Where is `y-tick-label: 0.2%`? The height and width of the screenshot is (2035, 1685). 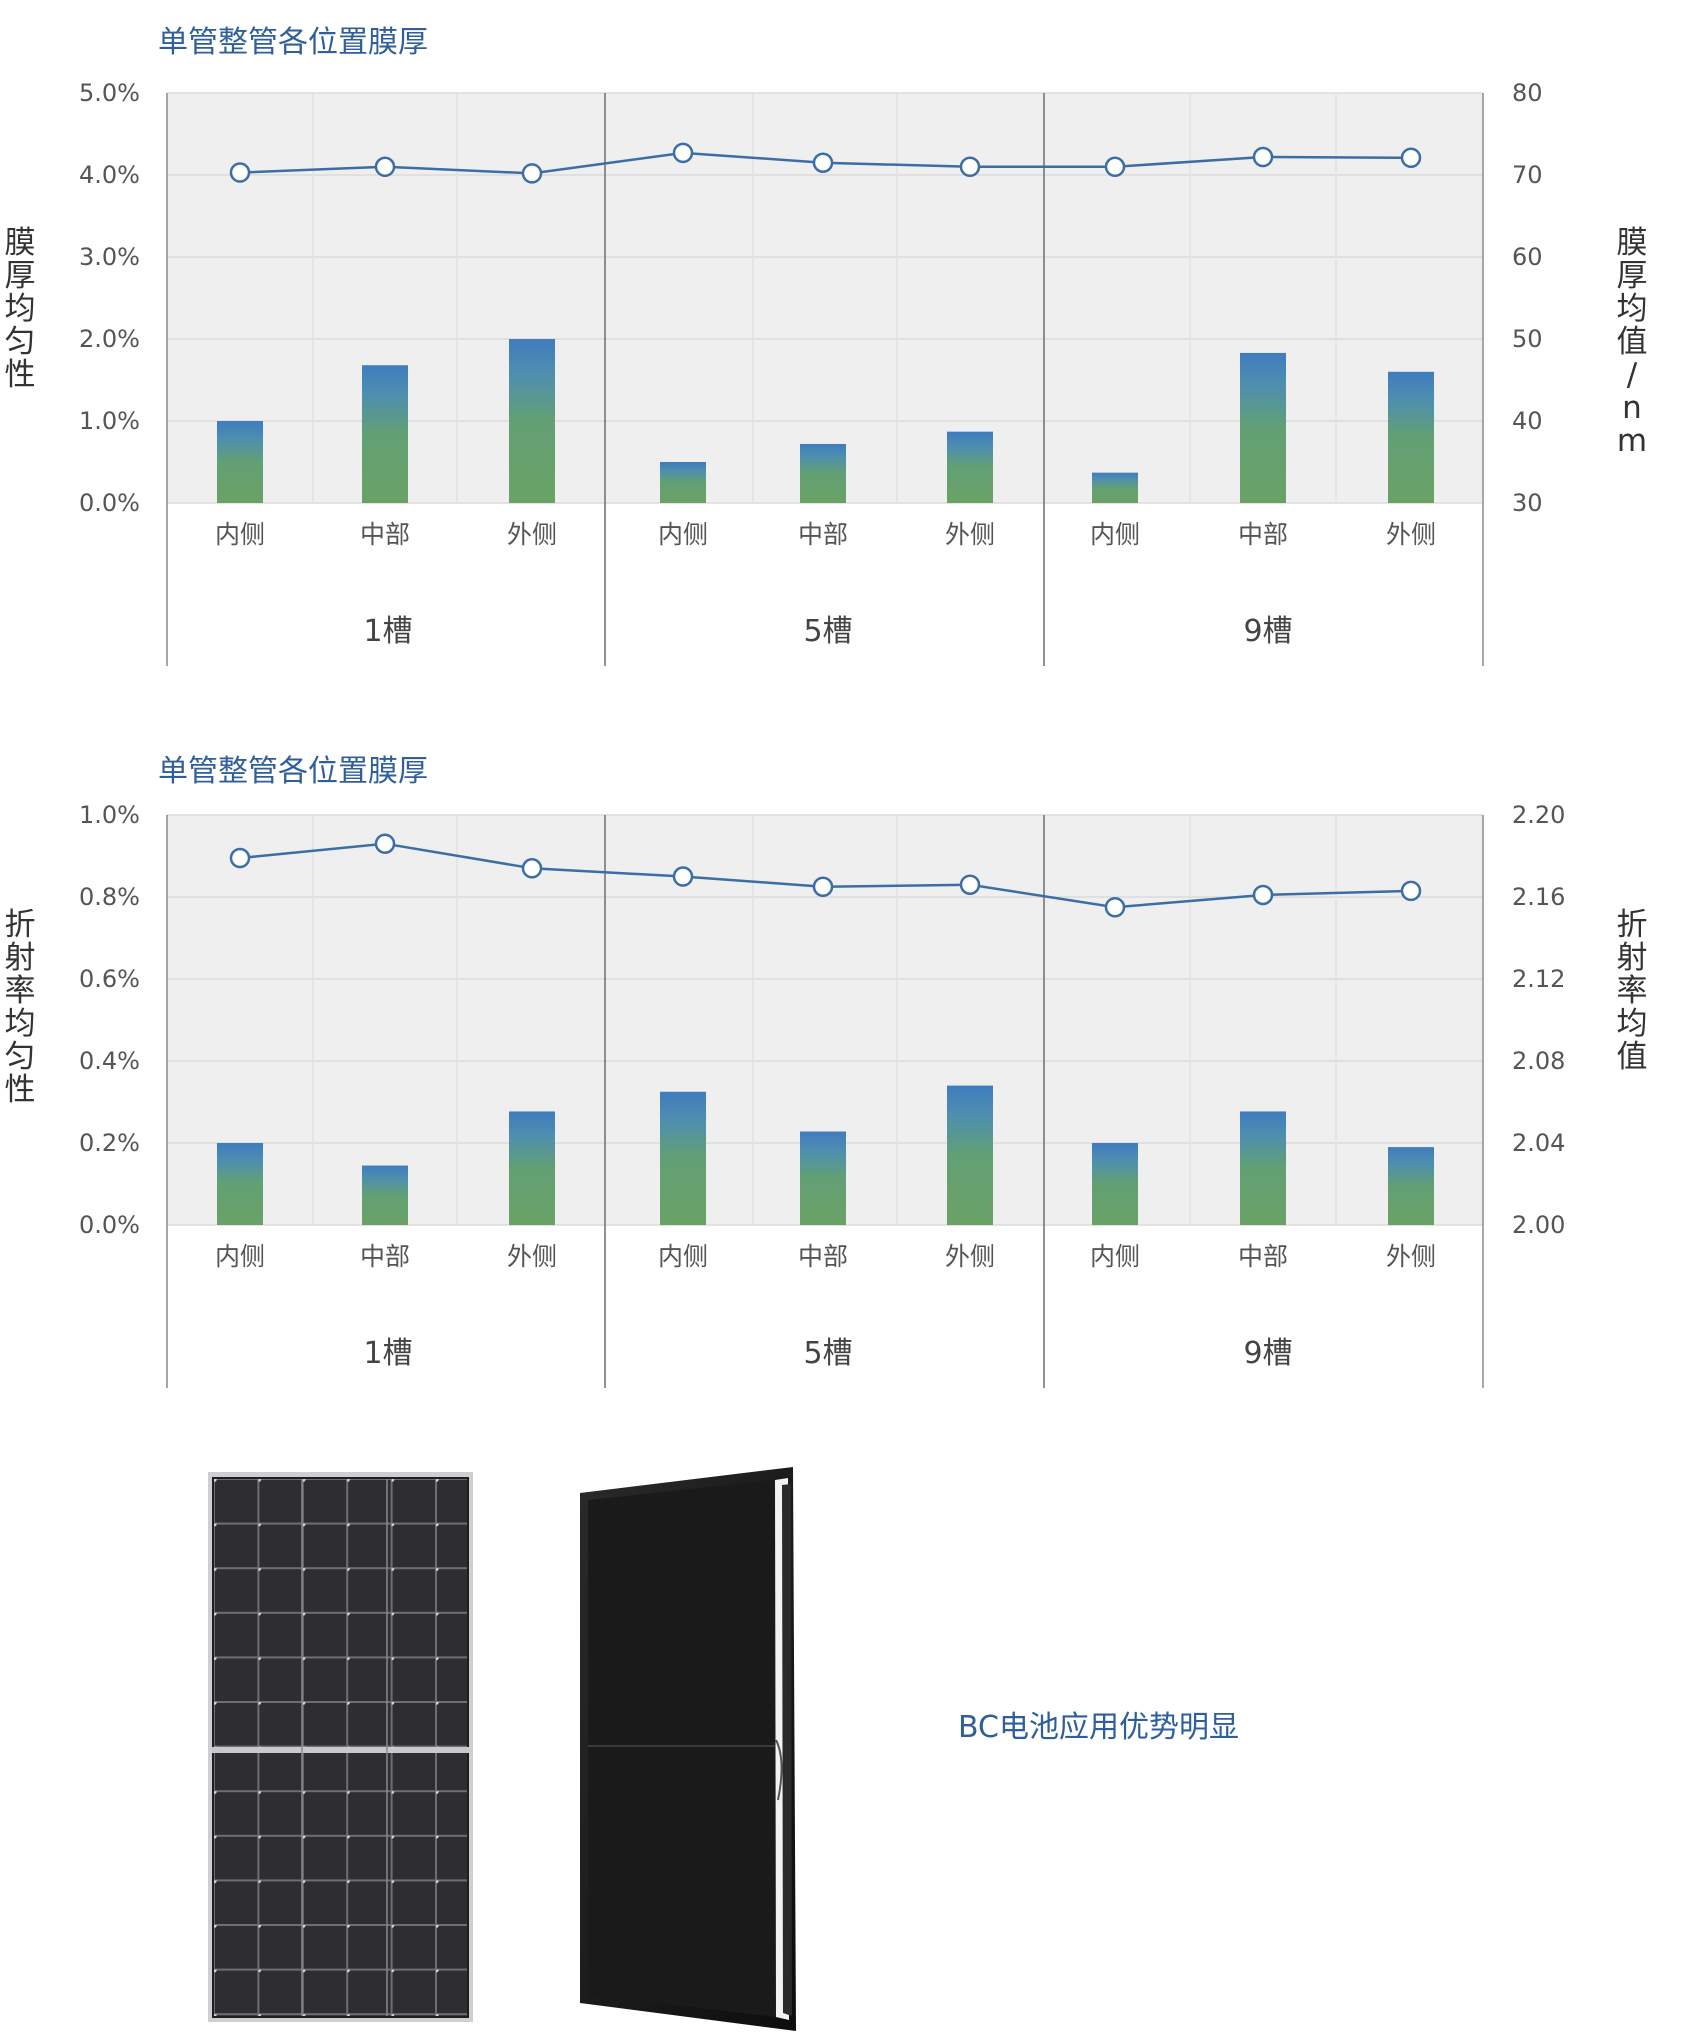
y-tick-label: 0.2% is located at coordinates (109, 1143).